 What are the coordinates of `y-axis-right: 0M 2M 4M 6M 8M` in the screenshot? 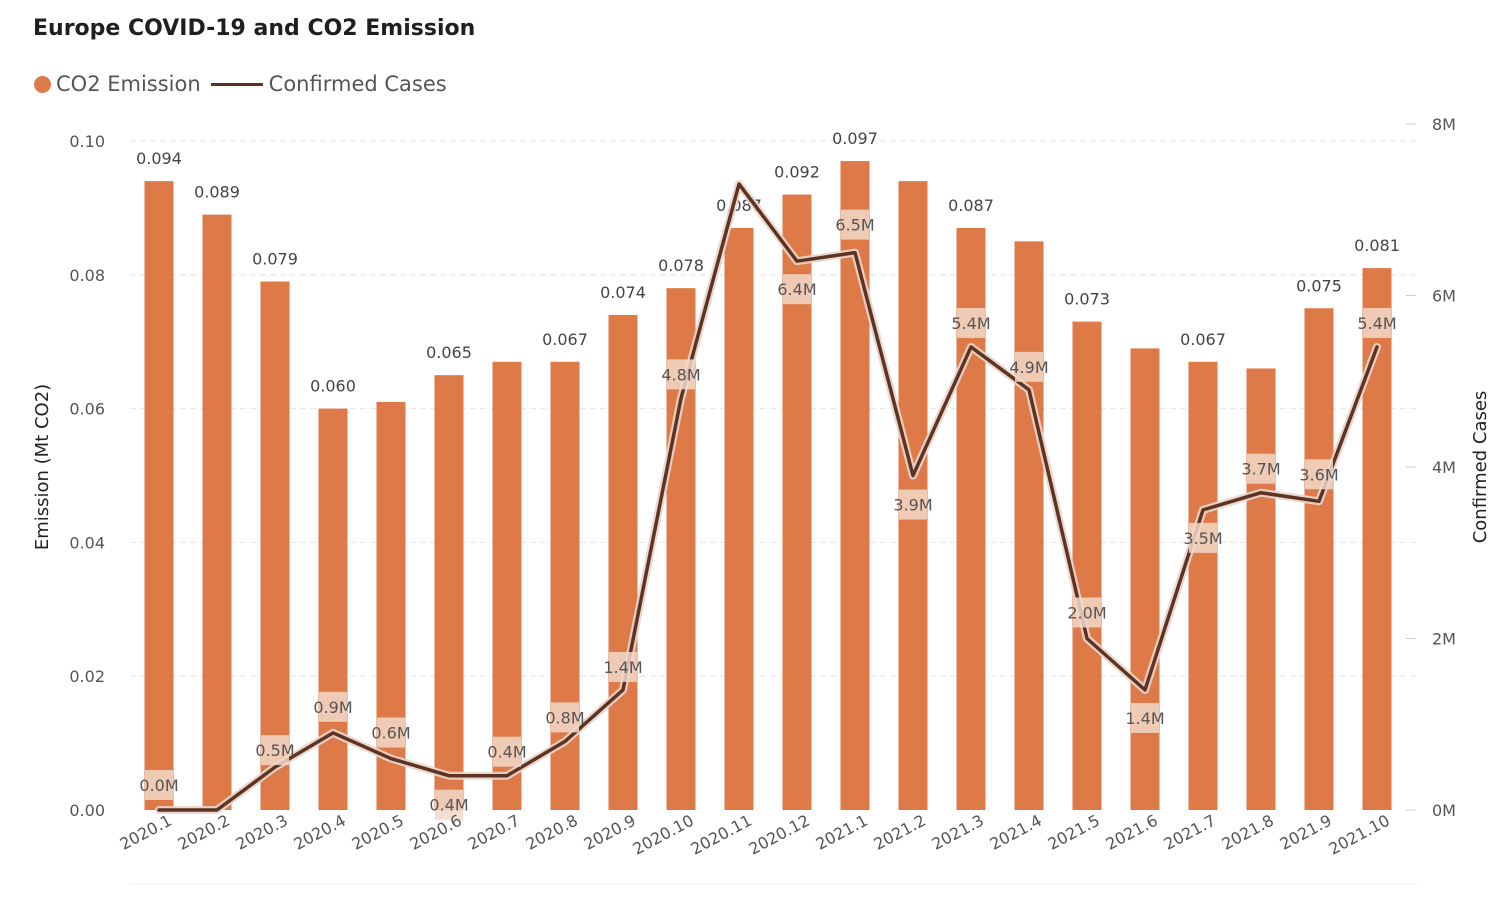 It's located at (1444, 467).